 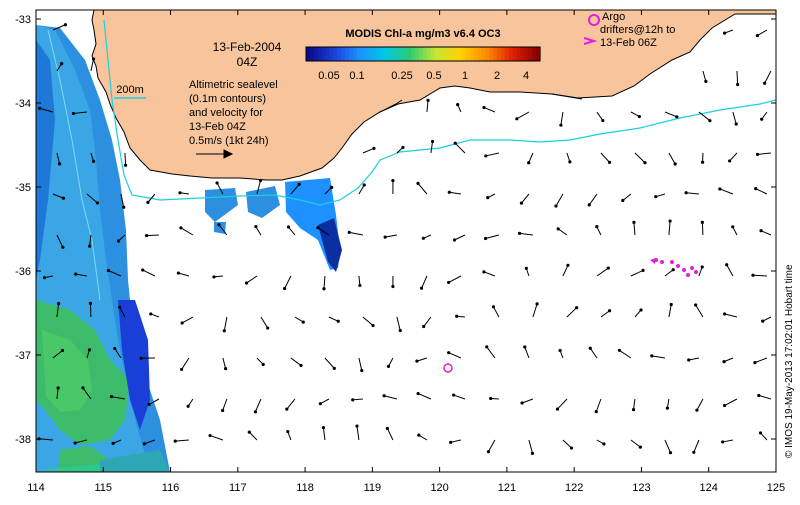 What do you see at coordinates (23, 440) in the screenshot?
I see `y-tick-label: -38` at bounding box center [23, 440].